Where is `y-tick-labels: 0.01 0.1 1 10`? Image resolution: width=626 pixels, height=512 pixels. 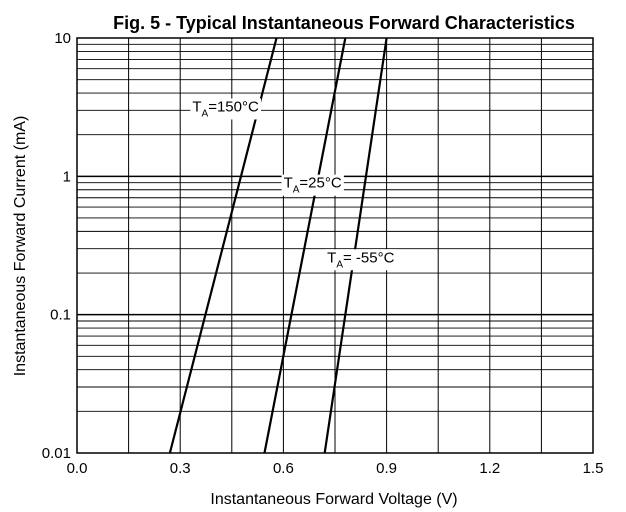 y-tick-labels: 0.01 0.1 1 10 is located at coordinates (56, 246).